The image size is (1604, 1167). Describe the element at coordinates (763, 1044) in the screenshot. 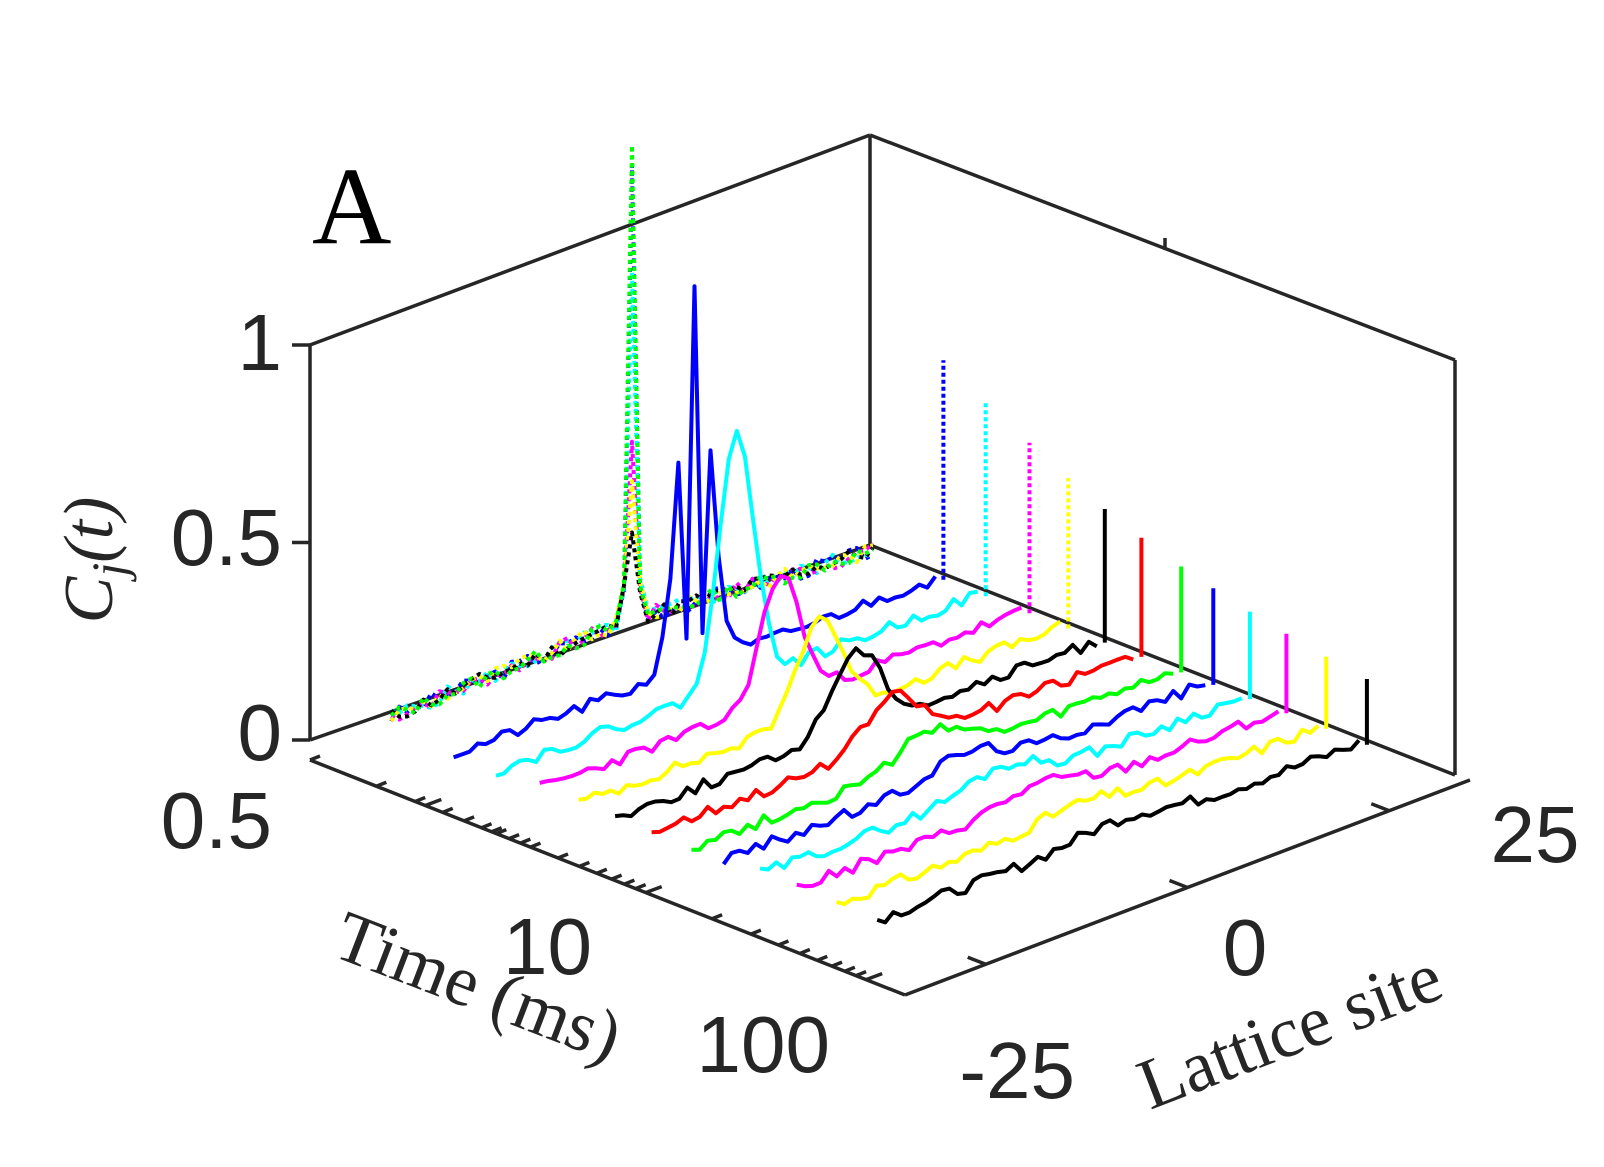

I see `time-tick-label: 100` at that location.